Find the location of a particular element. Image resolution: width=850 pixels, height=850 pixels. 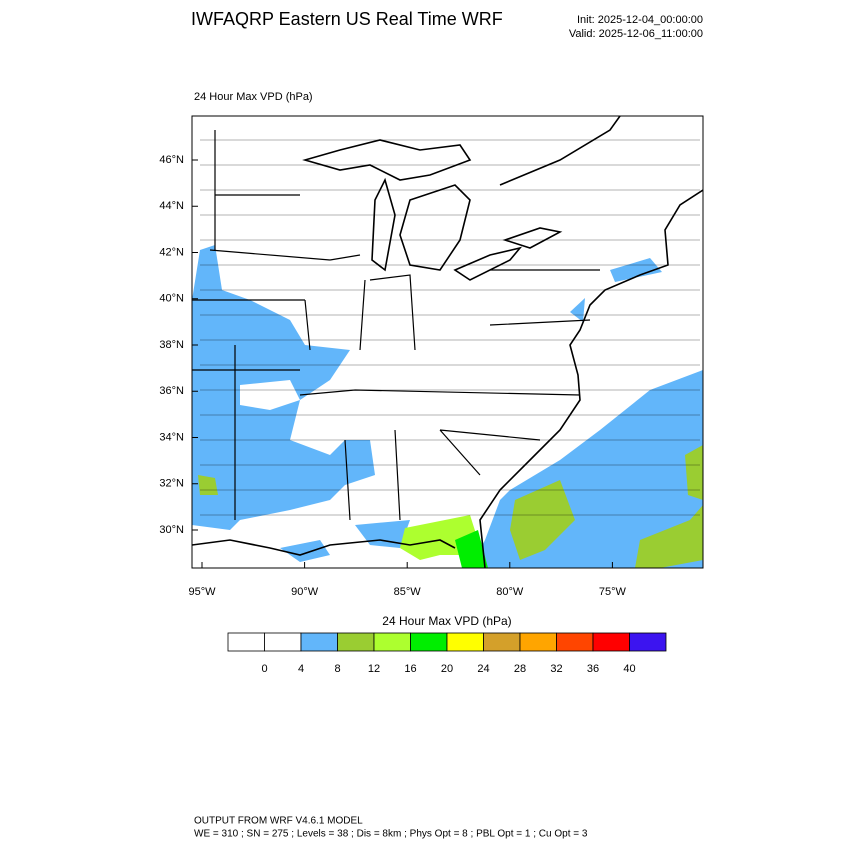

colorbar-label: 4 is located at coordinates (301, 669).